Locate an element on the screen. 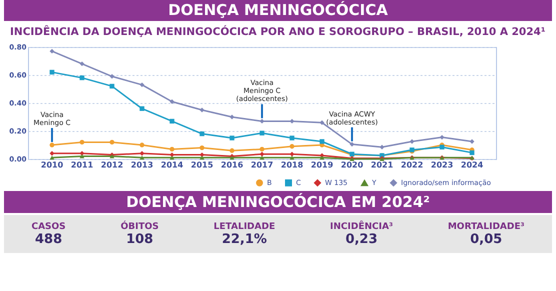 The height and width of the screenshot is (291, 556). x-tick-label: 2013 is located at coordinates (142, 165).